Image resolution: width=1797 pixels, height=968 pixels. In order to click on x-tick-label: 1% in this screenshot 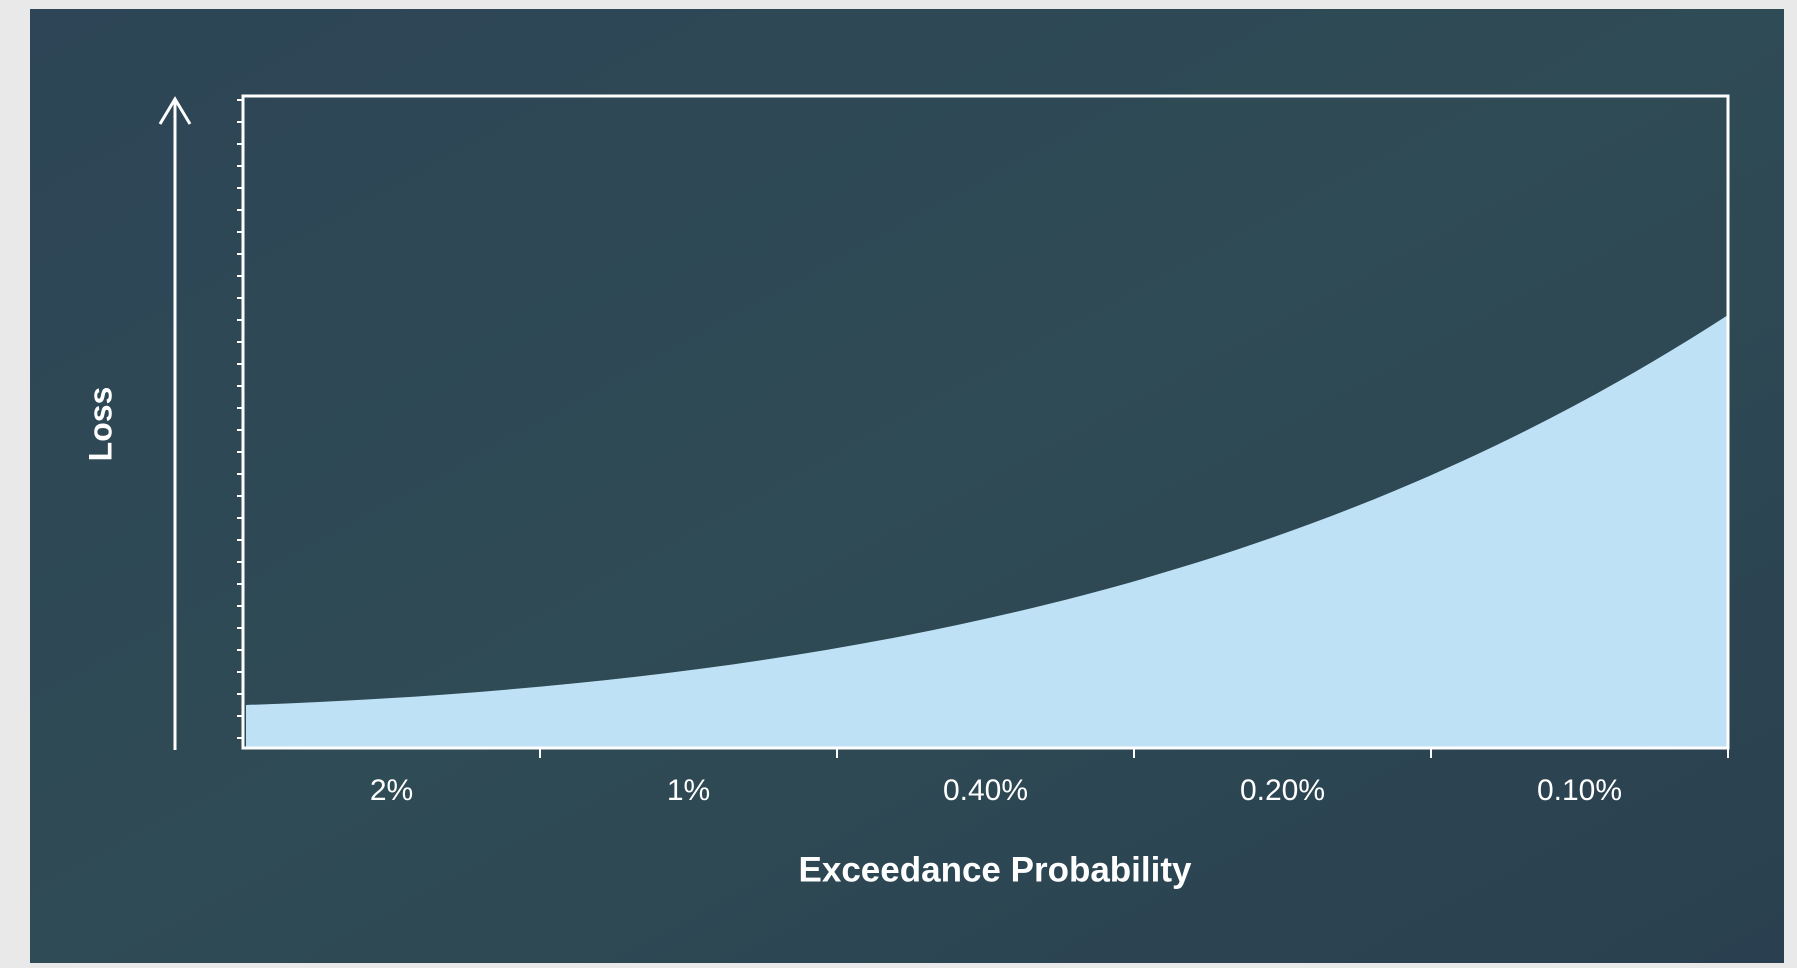, I will do `click(688, 790)`.